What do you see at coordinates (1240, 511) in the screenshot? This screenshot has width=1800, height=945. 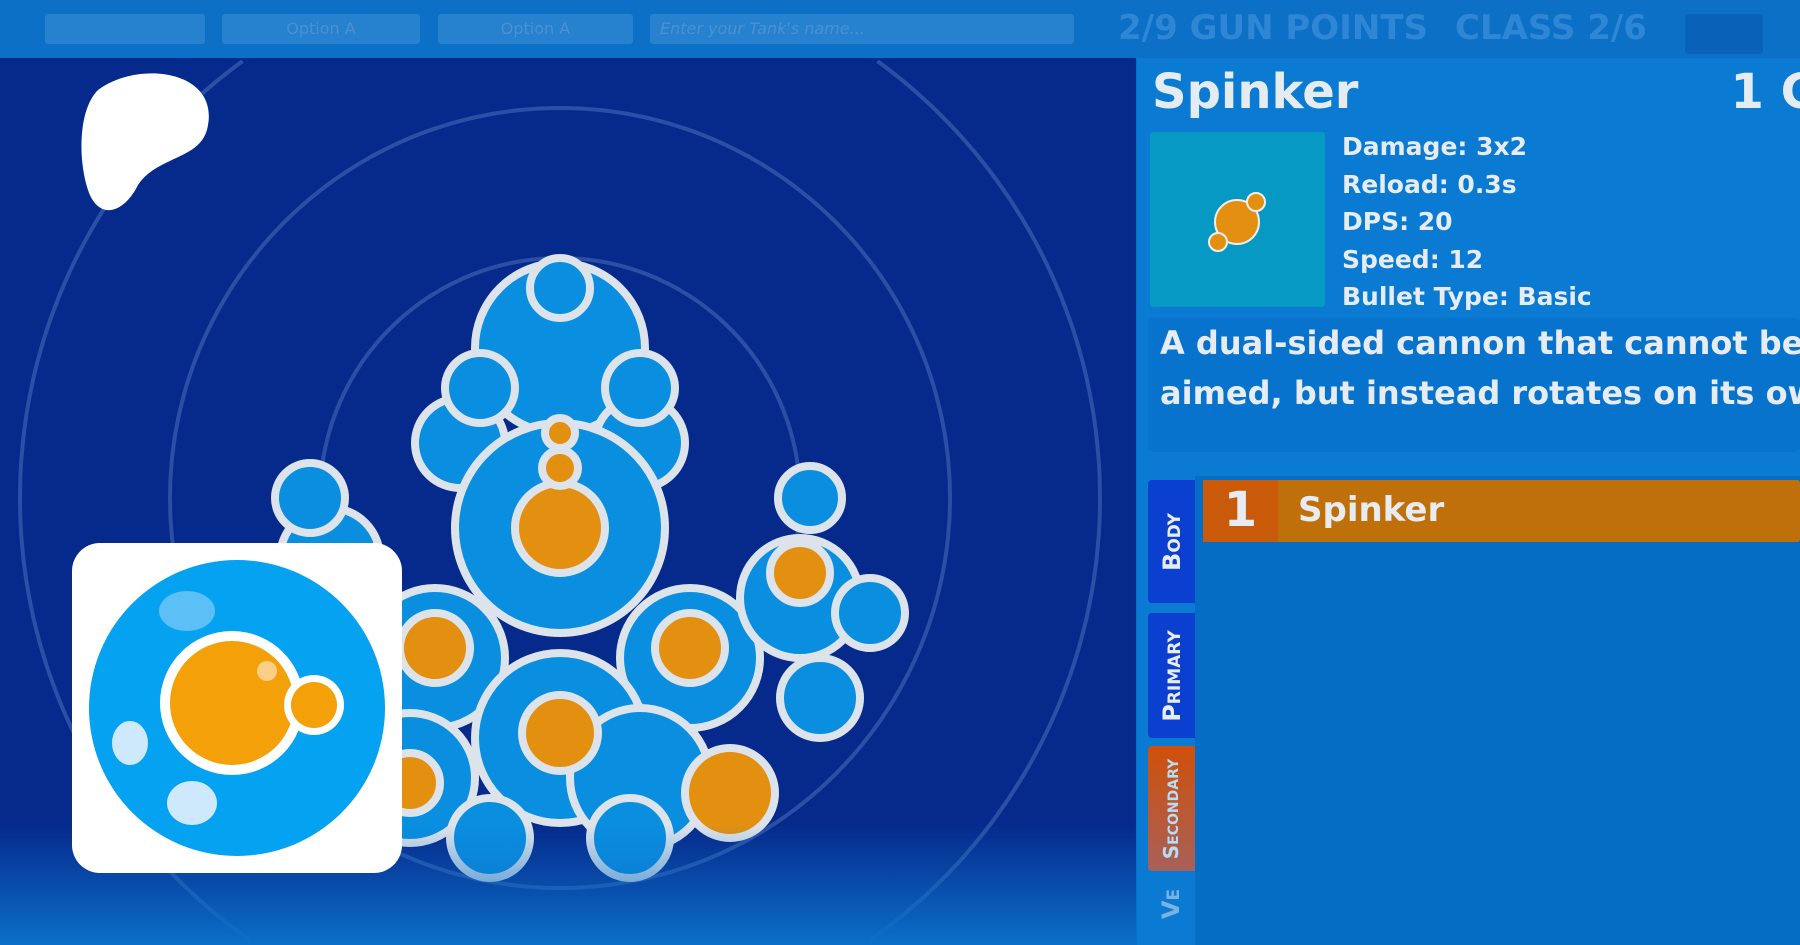 I see `item-gun-points: 1` at bounding box center [1240, 511].